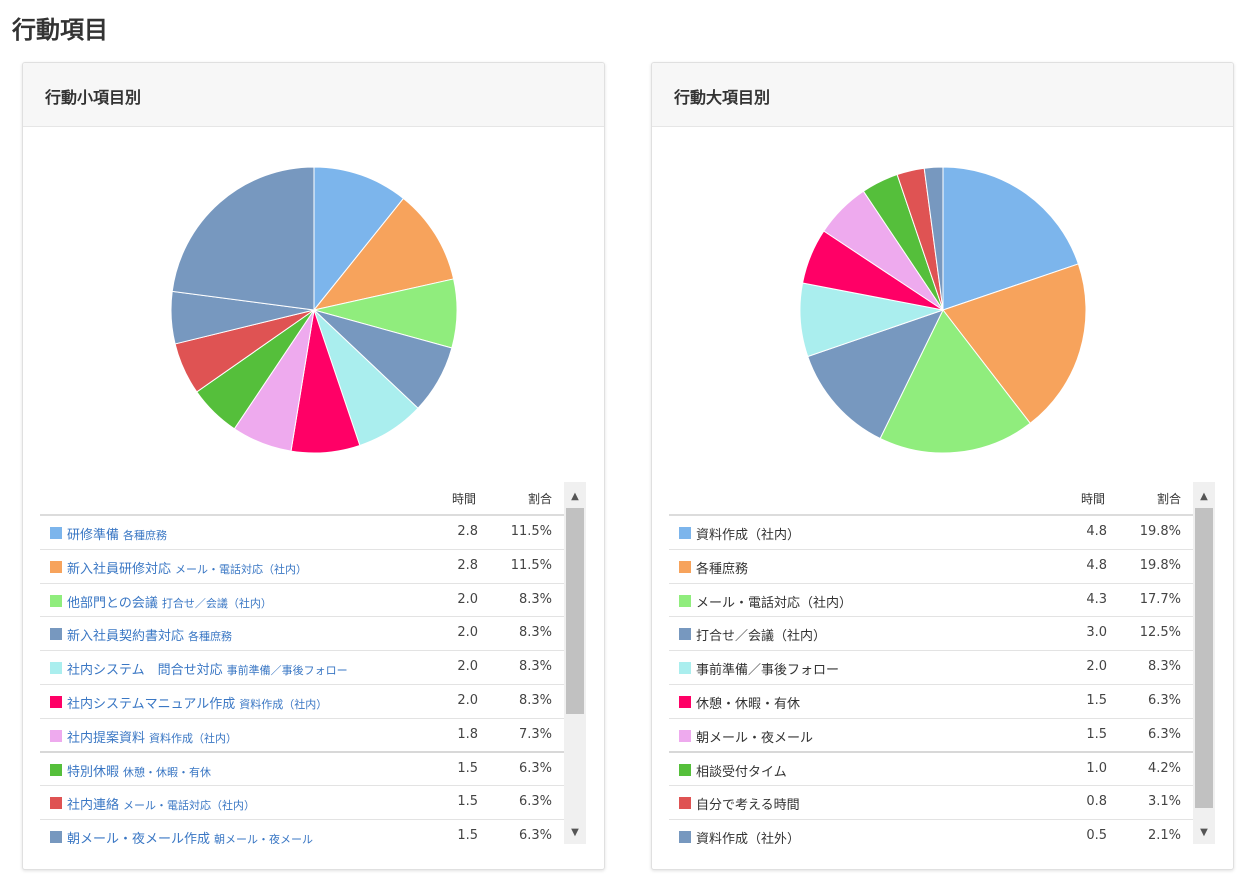  I want to click on row-ratio: 17.7%, so click(1160, 599).